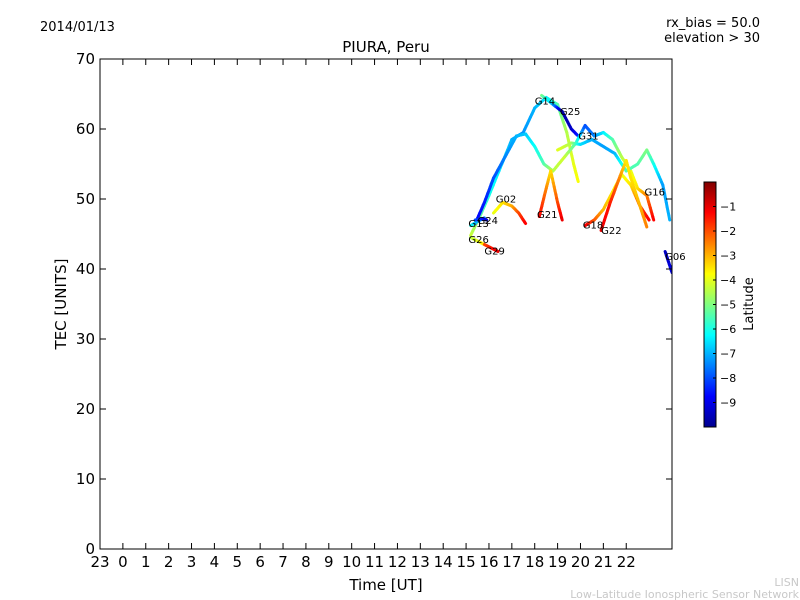 The image size is (800, 600). Describe the element at coordinates (481, 219) in the screenshot. I see `series-G24` at that location.